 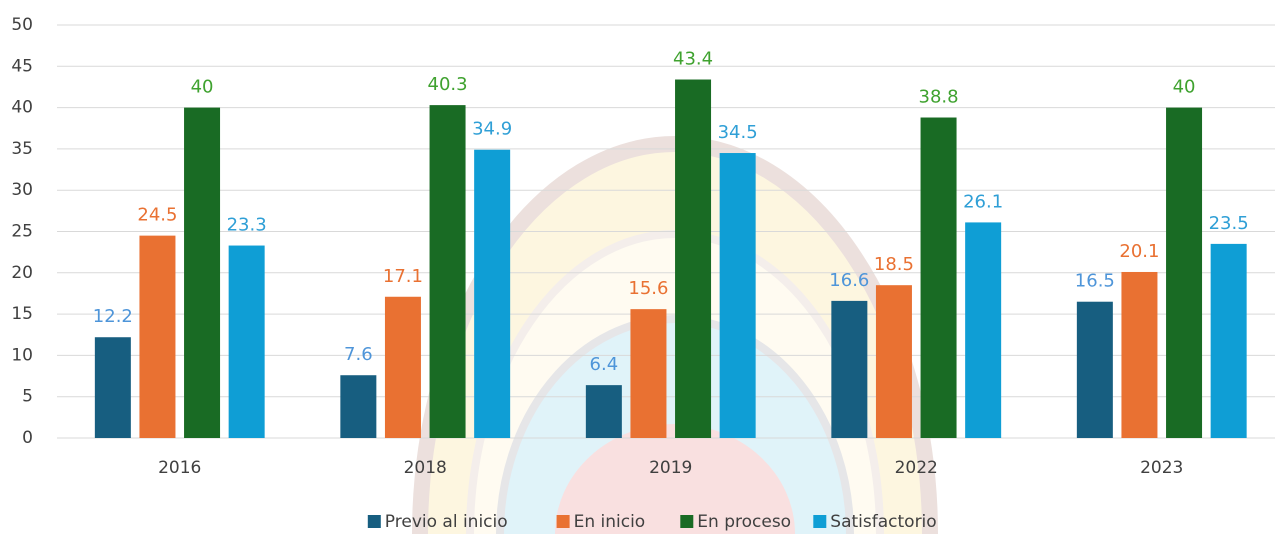 What do you see at coordinates (22, 149) in the screenshot?
I see `y-tick-label: 35` at bounding box center [22, 149].